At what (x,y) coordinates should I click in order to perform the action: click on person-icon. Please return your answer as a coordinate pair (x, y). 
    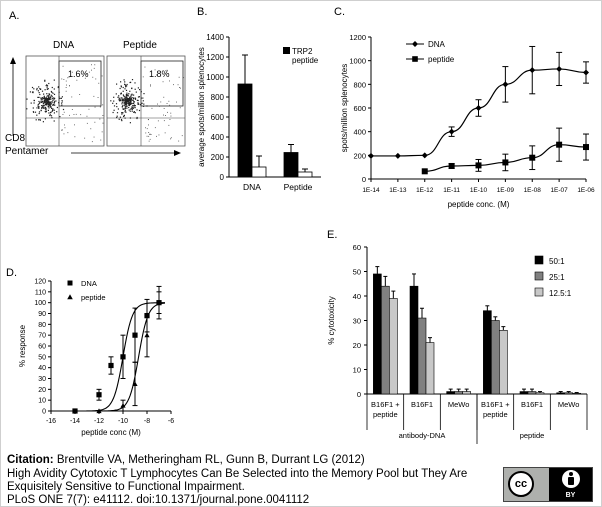
    Looking at the image, I should click on (571, 479).